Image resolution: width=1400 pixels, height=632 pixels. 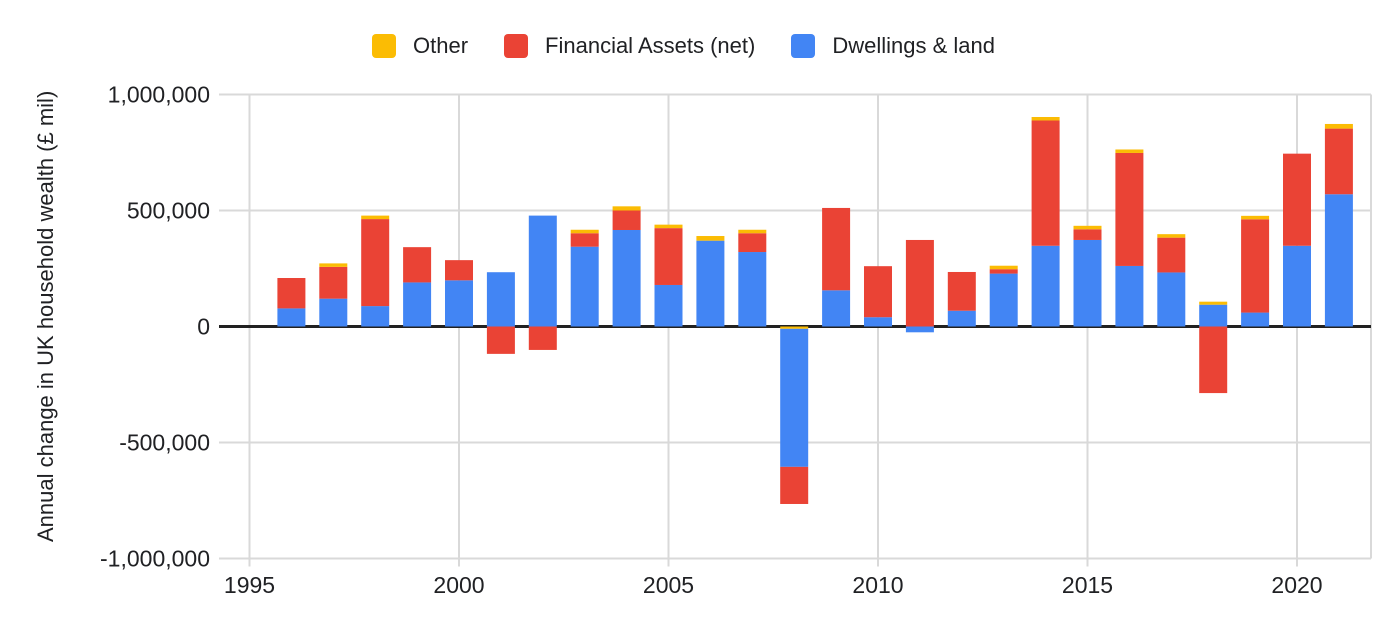 I want to click on bar-segment-1998-dwellings-land, so click(x=375, y=316).